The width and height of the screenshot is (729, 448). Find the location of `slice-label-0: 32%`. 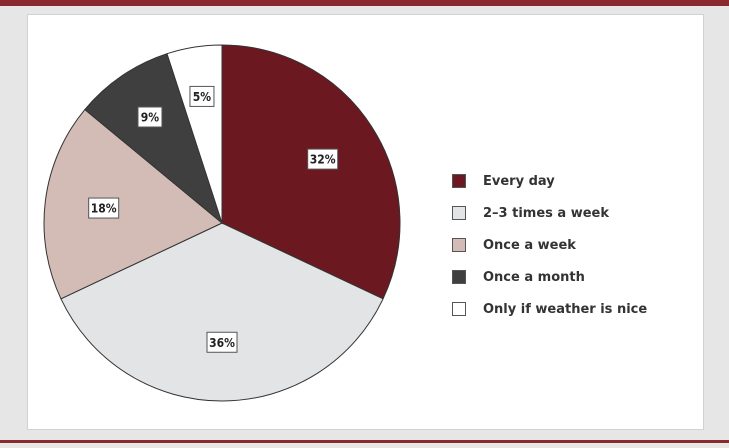

slice-label-0: 32% is located at coordinates (323, 160).